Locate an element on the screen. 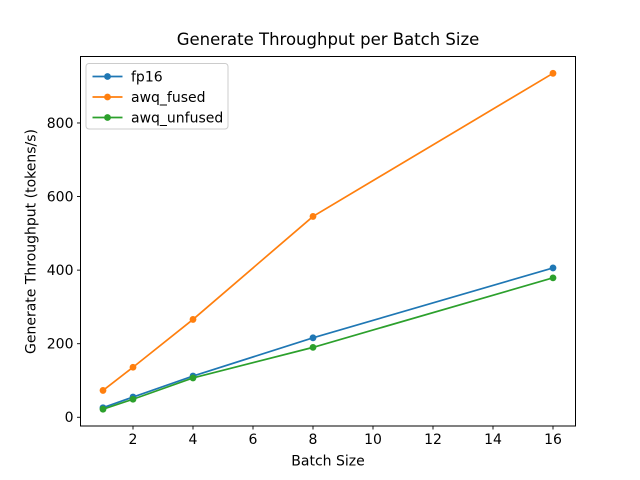  y-tick-label: 0 is located at coordinates (69, 418).